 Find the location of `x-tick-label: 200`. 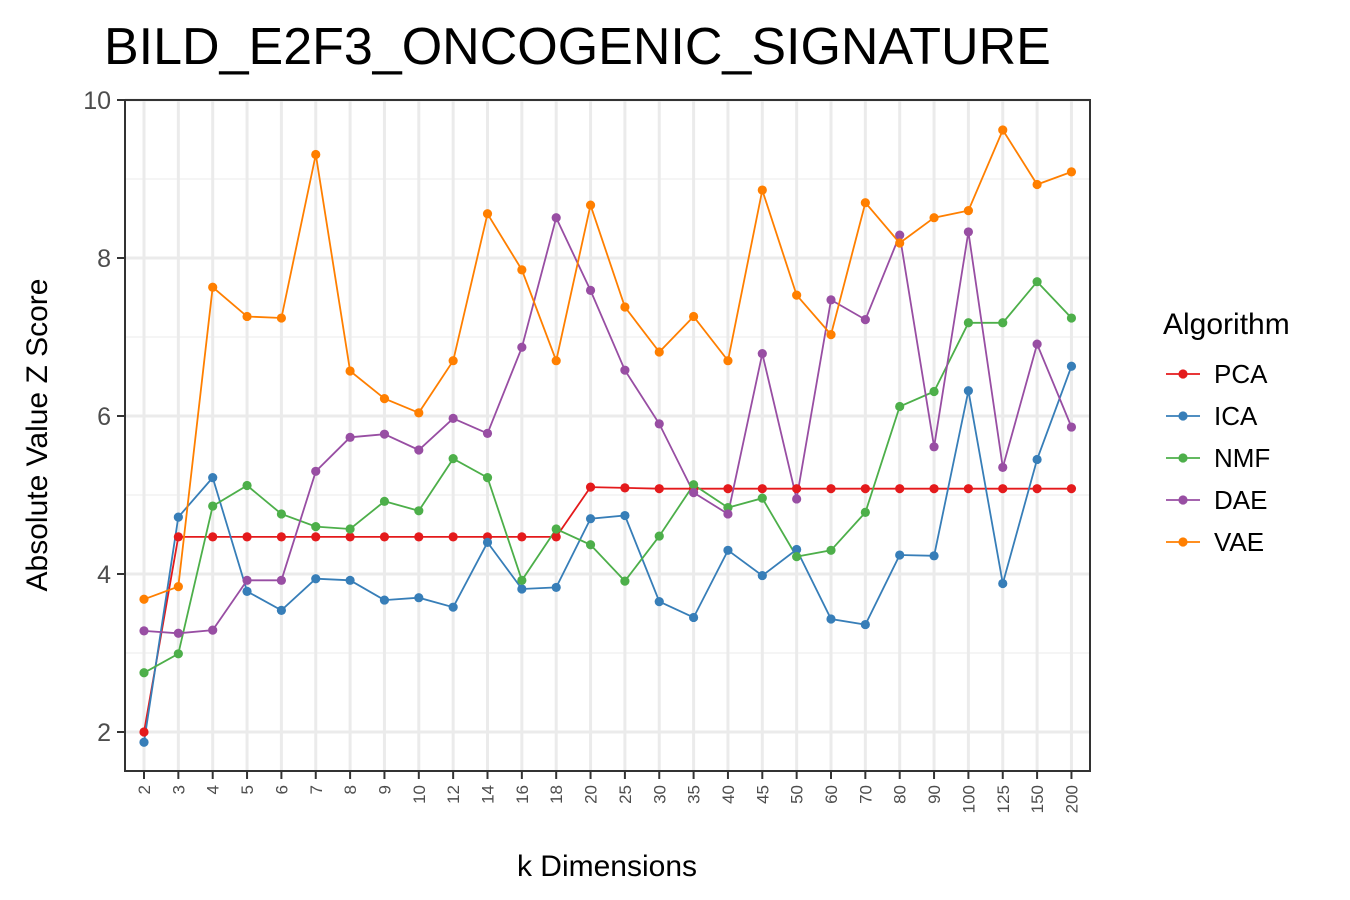

x-tick-label: 200 is located at coordinates (1071, 799).